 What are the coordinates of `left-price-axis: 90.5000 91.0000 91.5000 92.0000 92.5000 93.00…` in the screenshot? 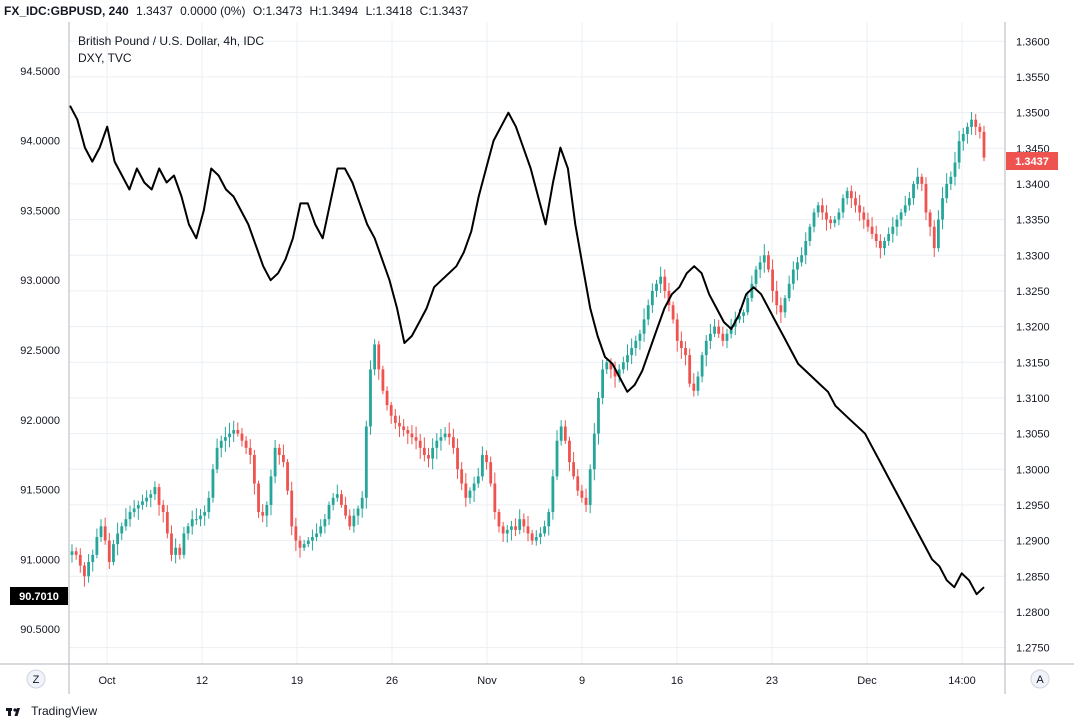 It's located at (40, 351).